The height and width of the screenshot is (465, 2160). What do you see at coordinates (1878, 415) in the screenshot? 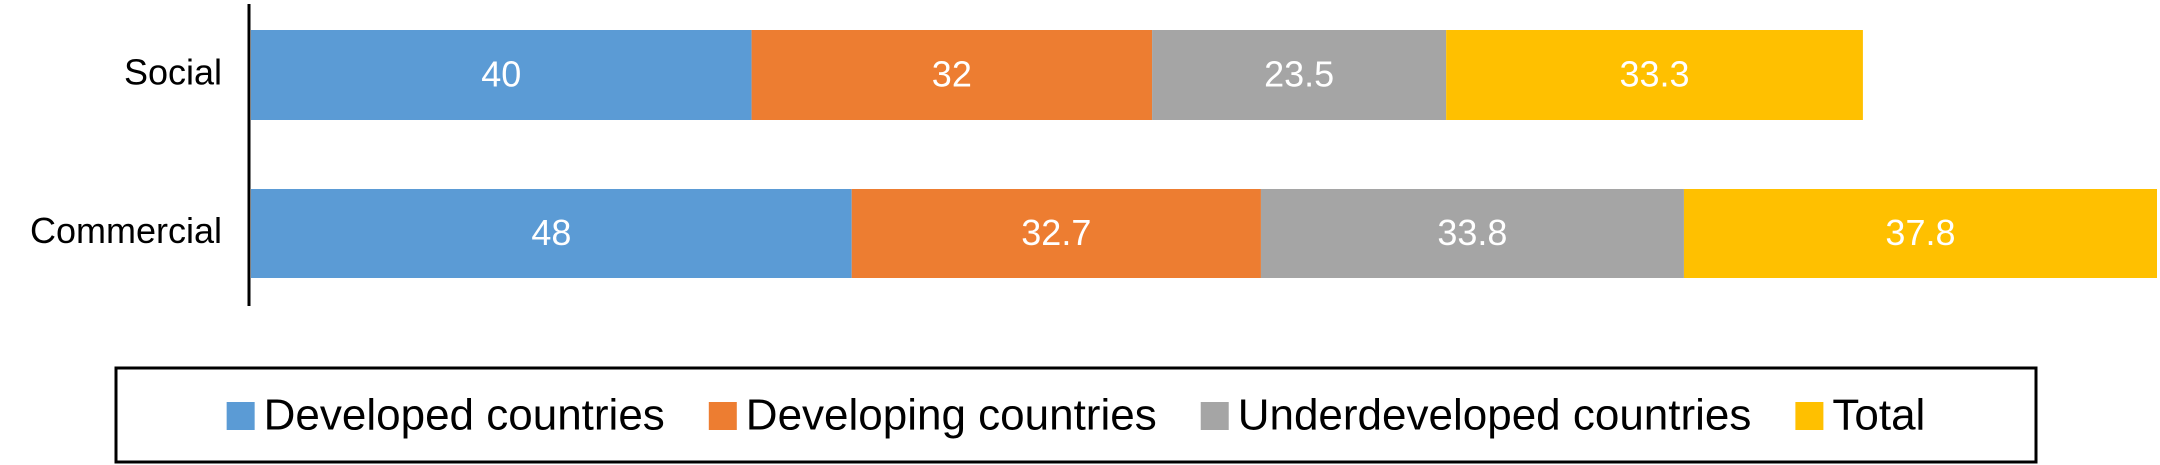
I see `legend-label: Total` at bounding box center [1878, 415].